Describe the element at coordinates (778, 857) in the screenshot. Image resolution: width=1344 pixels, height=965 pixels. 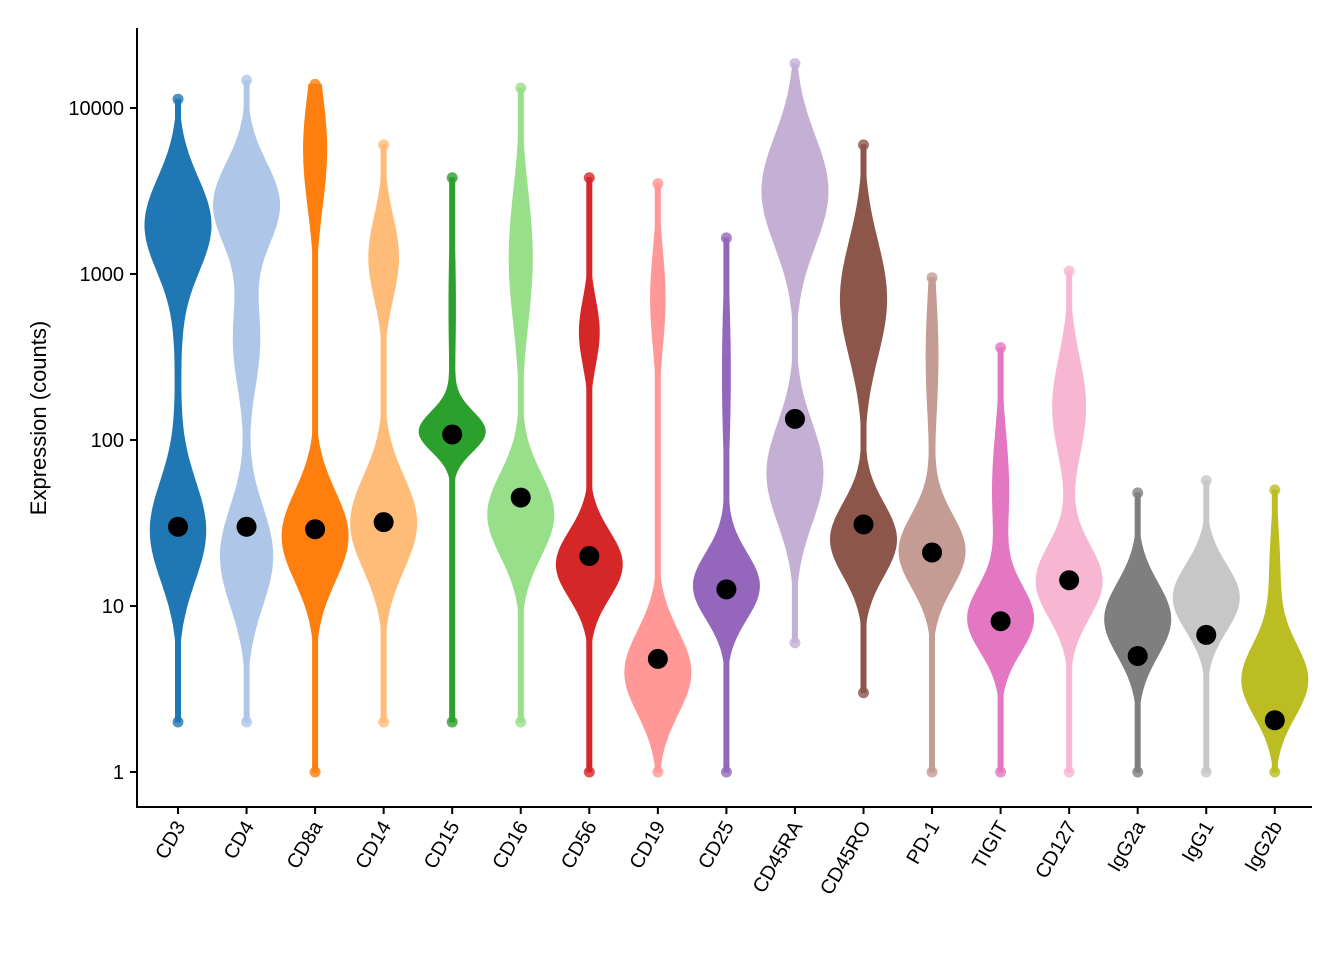
I see `x-tick-label: CD45RA` at that location.